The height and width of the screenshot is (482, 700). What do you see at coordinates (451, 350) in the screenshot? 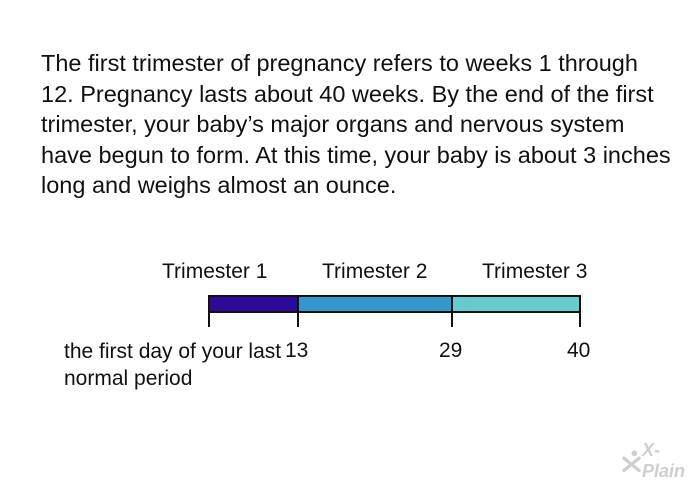
I see `tick-label-29: 29` at bounding box center [451, 350].